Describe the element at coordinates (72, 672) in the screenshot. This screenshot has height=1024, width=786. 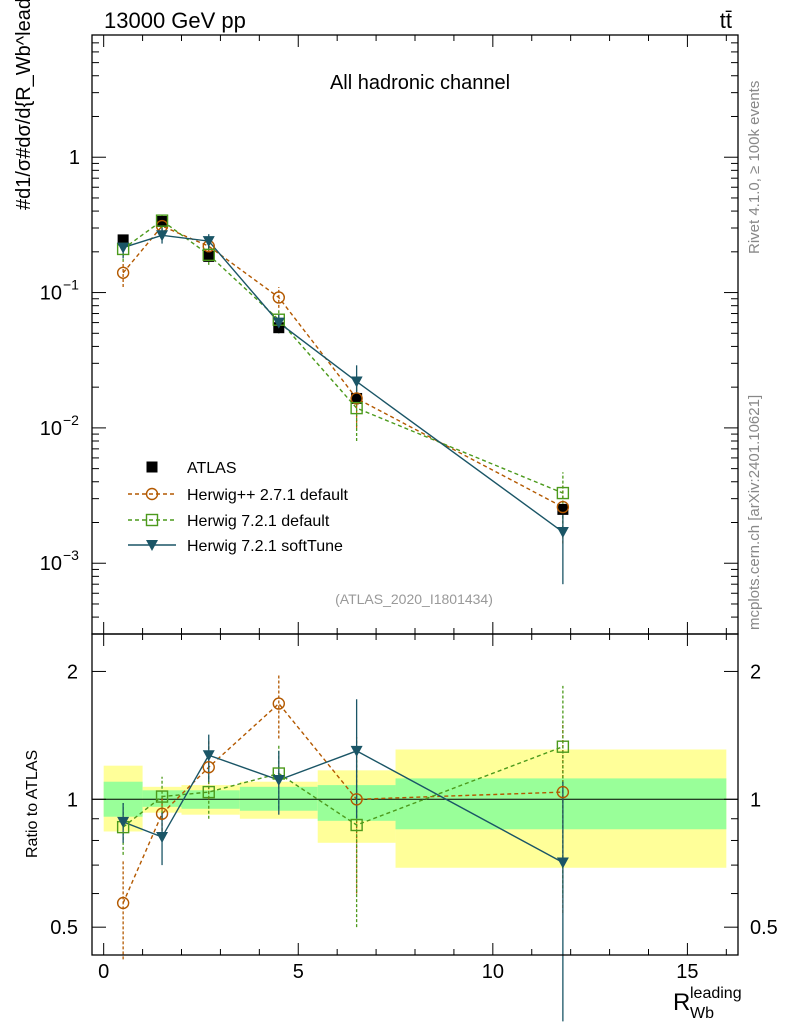
I see `ratio-tick-label-left-2: 2` at that location.